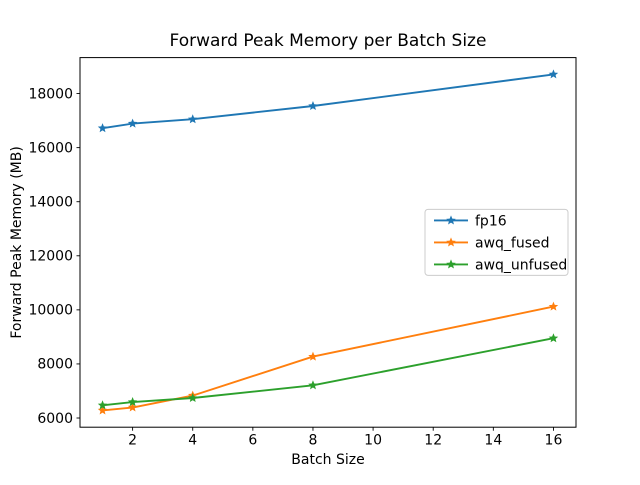 Image resolution: width=640 pixels, height=485 pixels. What do you see at coordinates (373, 441) in the screenshot?
I see `x-tick-label: 10` at bounding box center [373, 441].